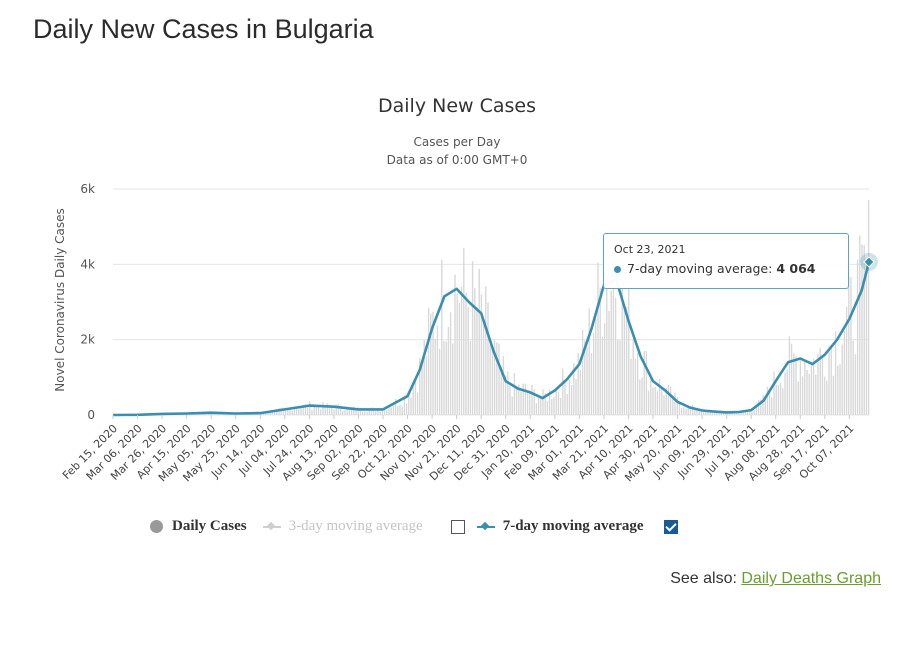  Describe the element at coordinates (650, 249) in the screenshot. I see `tooltip-date: Oct 23, 2021` at that location.